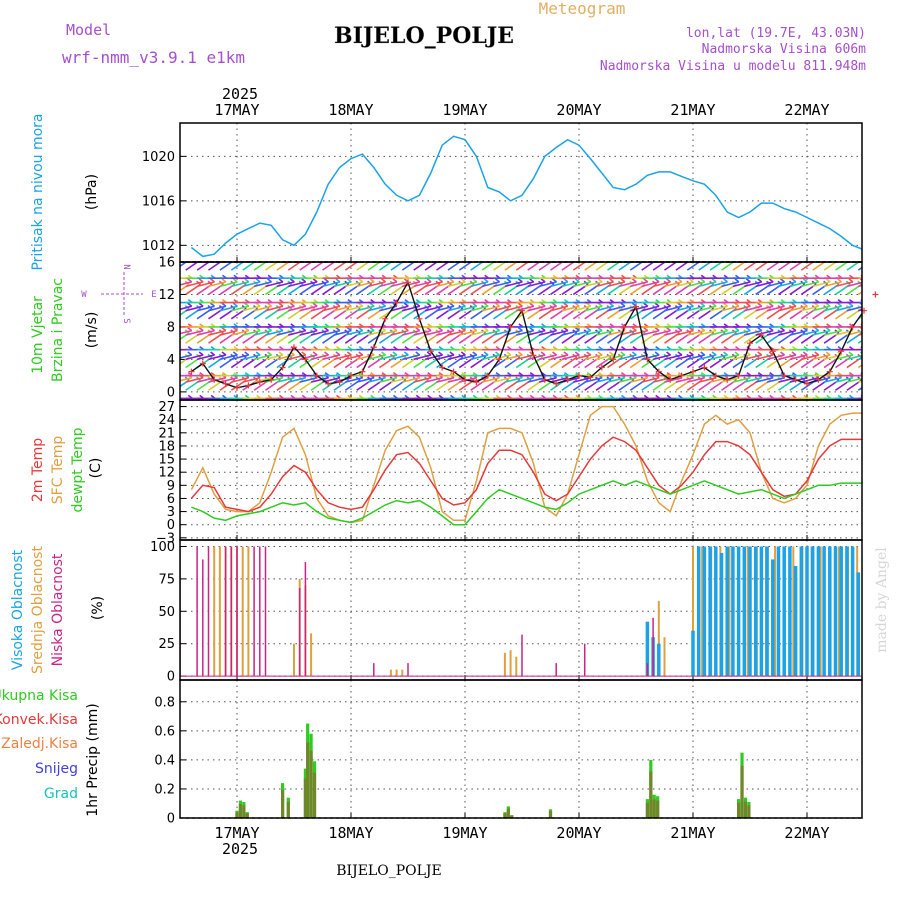 The height and width of the screenshot is (900, 900). I want to click on temp-axis-t2m: 2m Temp, so click(38, 470).